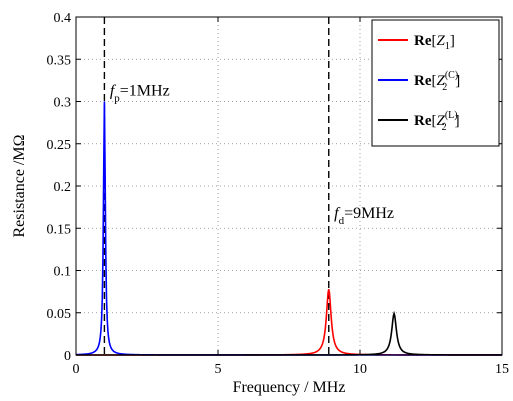  What do you see at coordinates (502, 369) in the screenshot?
I see `x-tick-label: 15` at bounding box center [502, 369].